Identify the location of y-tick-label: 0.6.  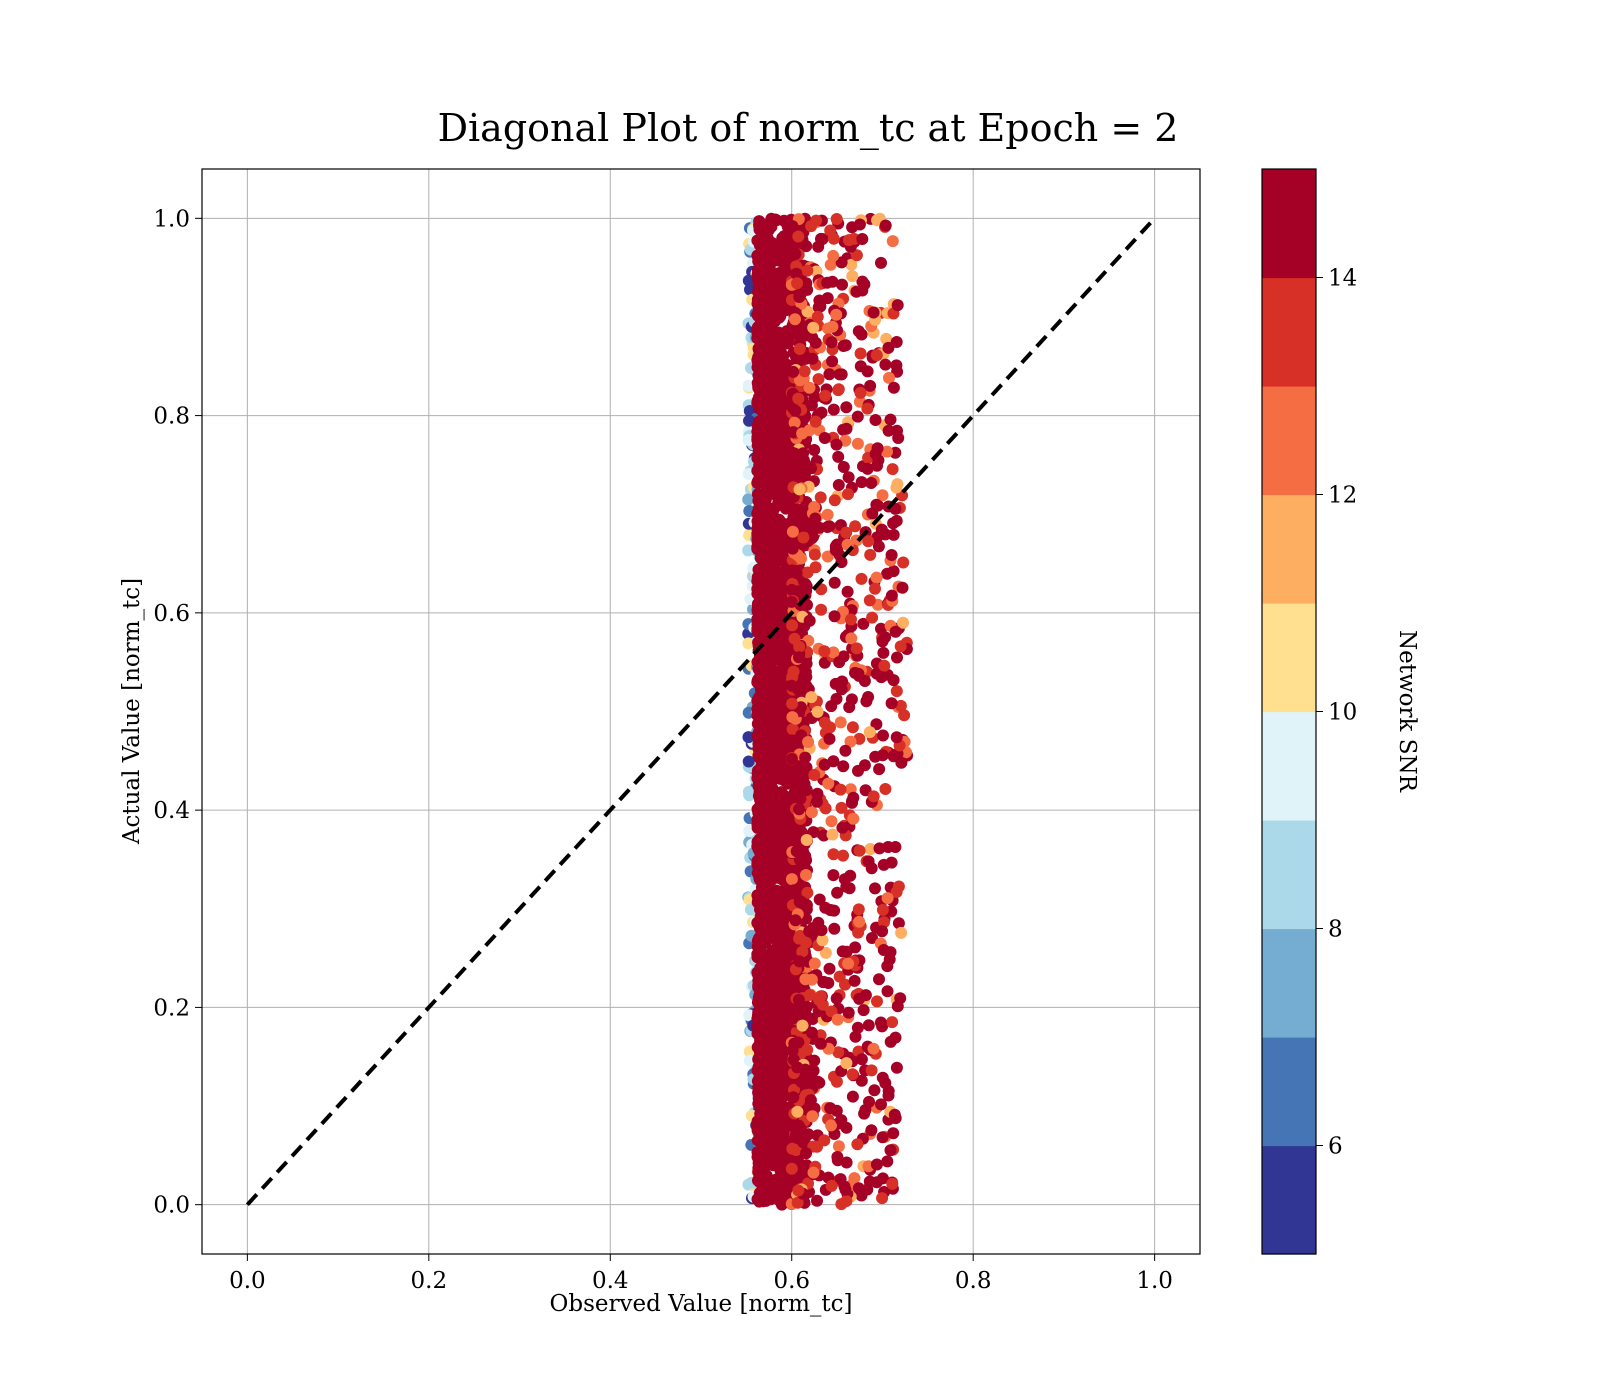
(171, 614).